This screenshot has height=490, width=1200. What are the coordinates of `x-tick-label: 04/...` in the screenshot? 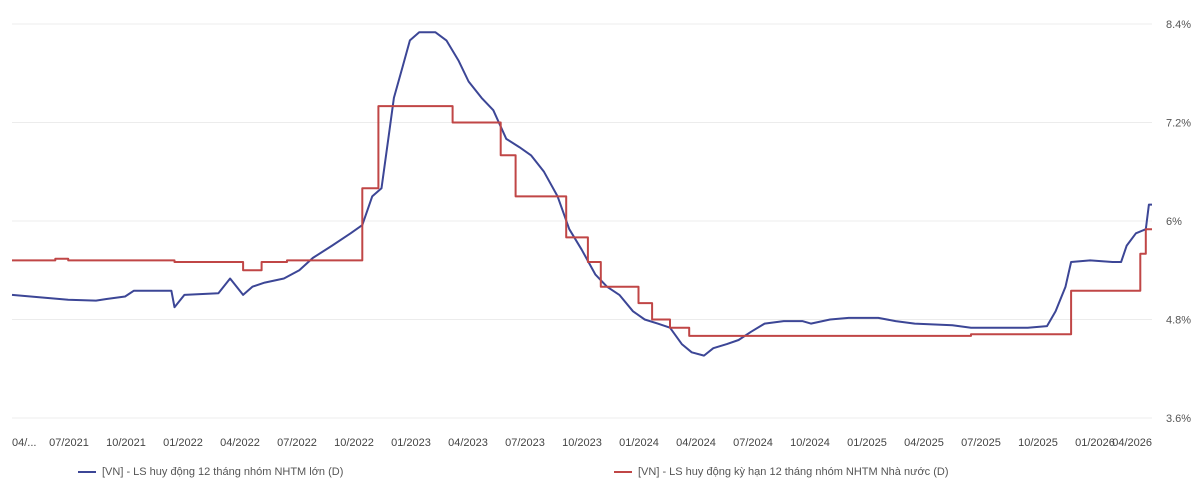 It's located at (24, 443).